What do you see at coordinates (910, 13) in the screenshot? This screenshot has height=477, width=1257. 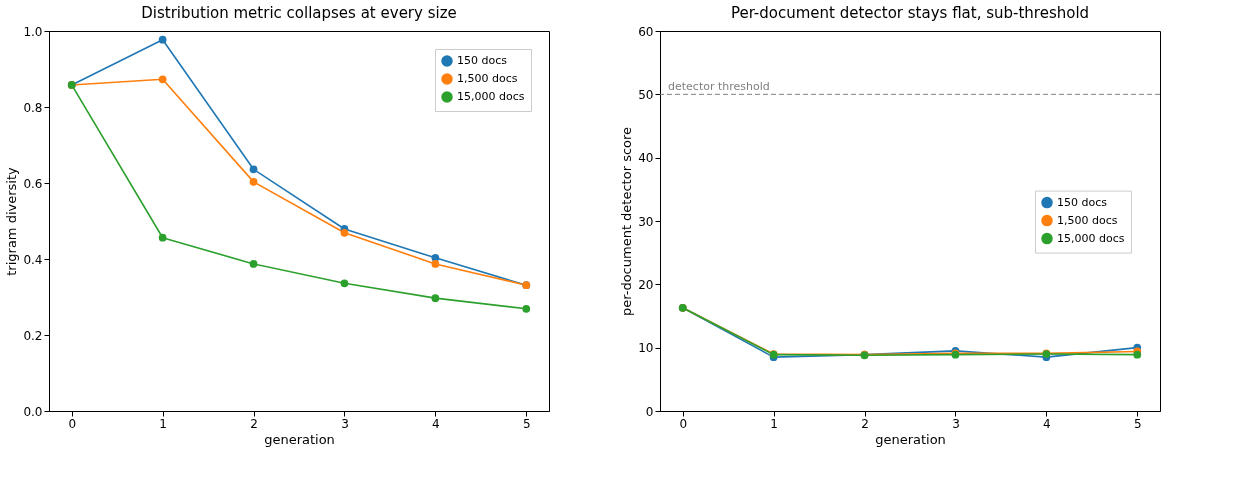 I see `chart-title: Per-document detector stays flat, sub-threshold` at bounding box center [910, 13].